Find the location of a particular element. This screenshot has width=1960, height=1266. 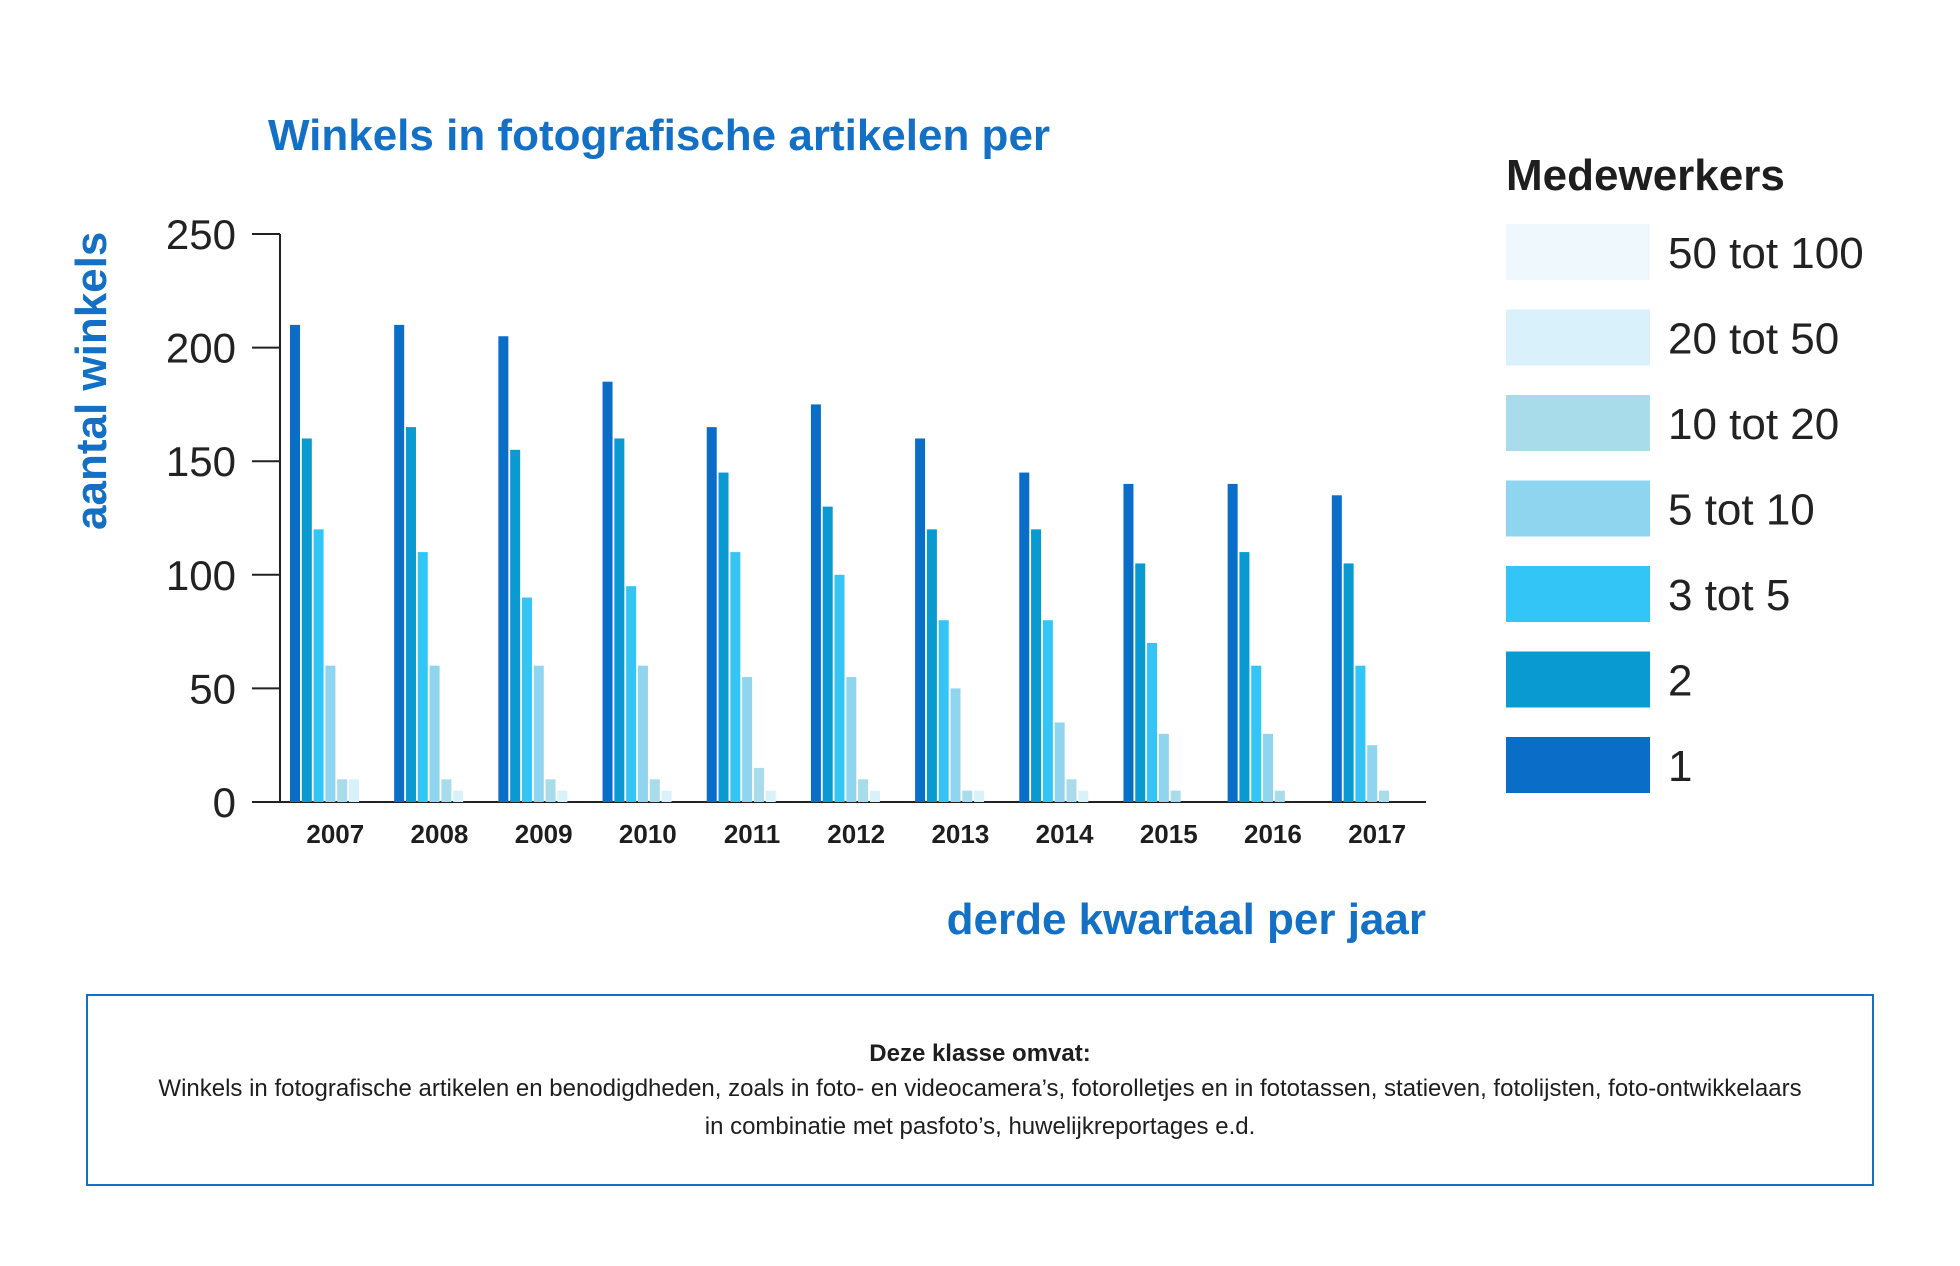

legend-label-5: 2 is located at coordinates (1680, 681).